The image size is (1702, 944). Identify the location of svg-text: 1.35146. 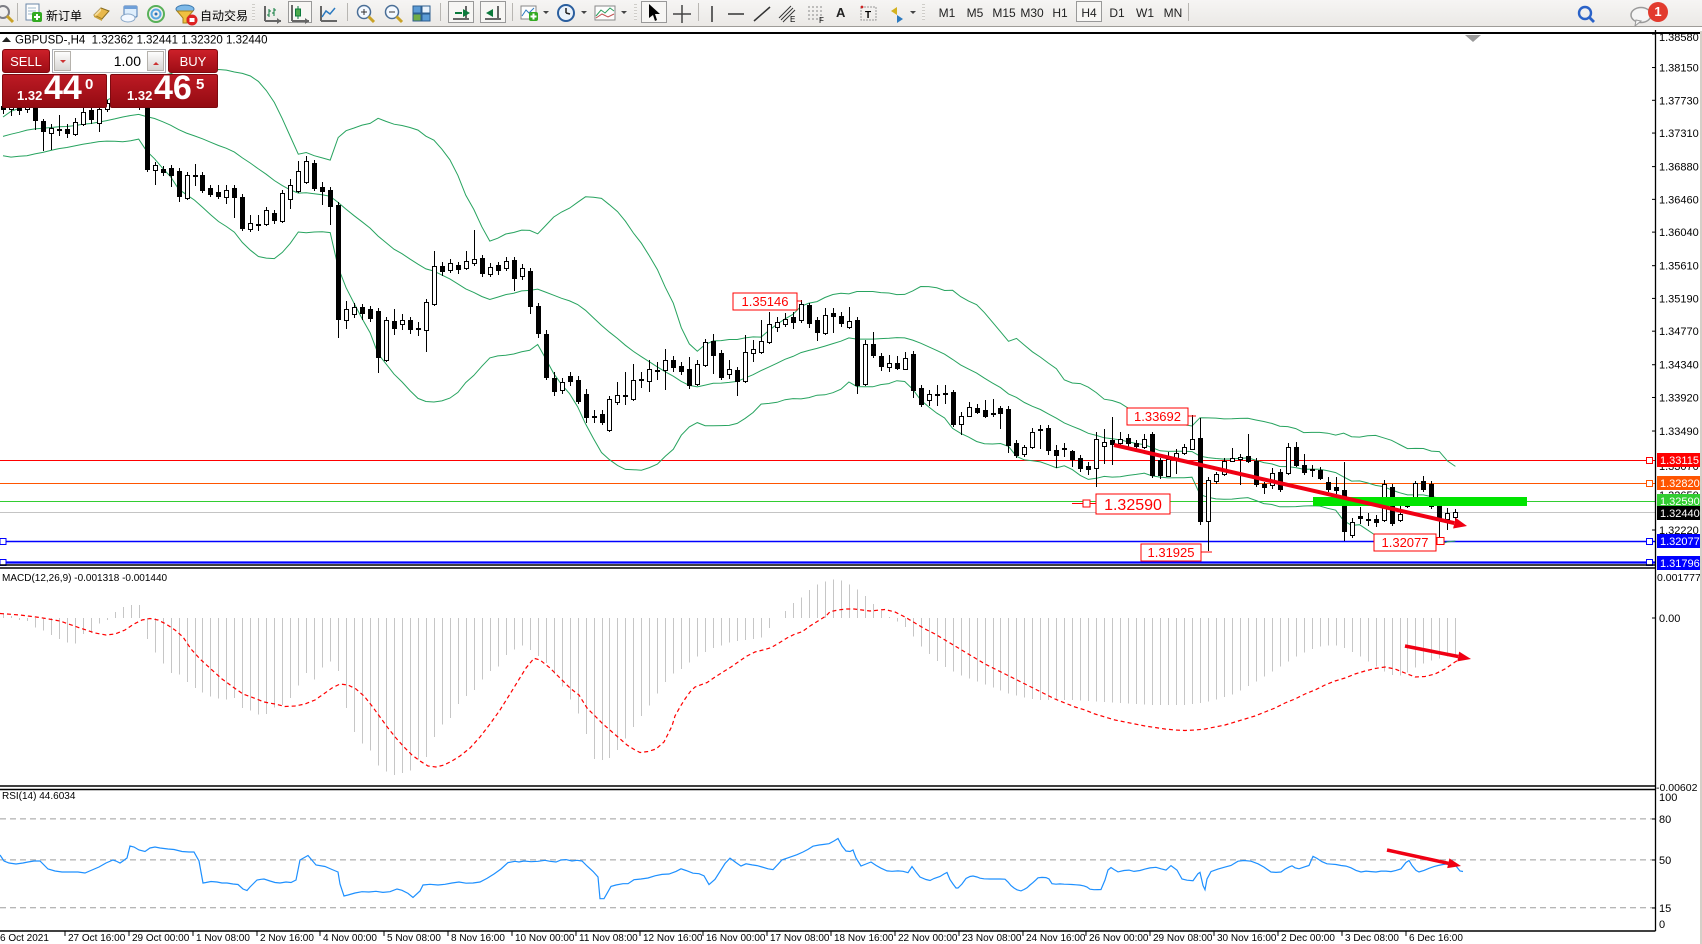
(765, 301).